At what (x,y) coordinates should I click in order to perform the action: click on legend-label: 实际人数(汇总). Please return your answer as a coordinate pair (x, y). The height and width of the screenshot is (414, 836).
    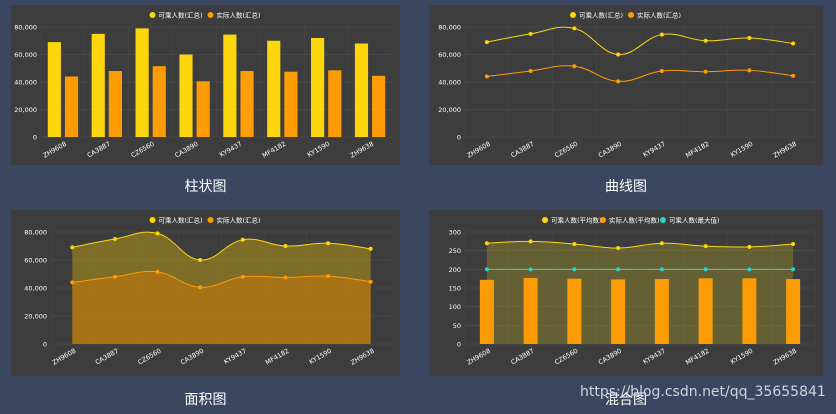
    Looking at the image, I should click on (239, 220).